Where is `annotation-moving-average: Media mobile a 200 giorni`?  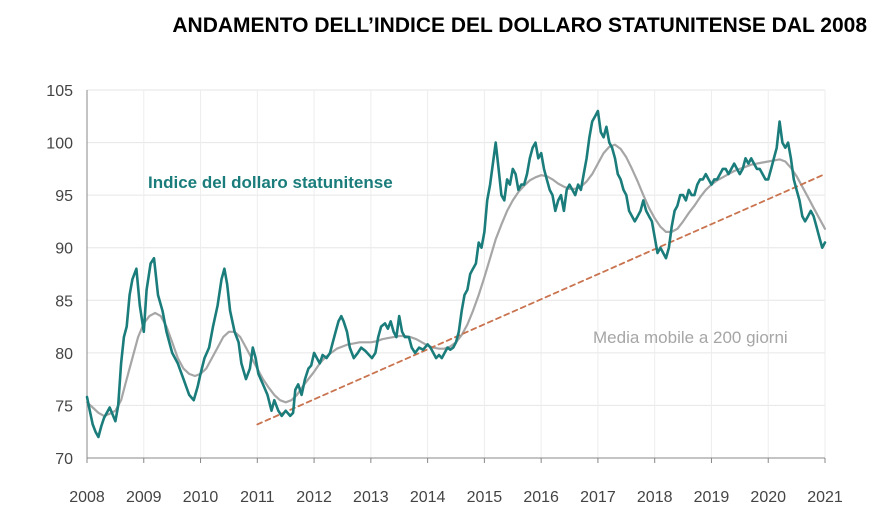 annotation-moving-average: Media mobile a 200 giorni is located at coordinates (690, 337).